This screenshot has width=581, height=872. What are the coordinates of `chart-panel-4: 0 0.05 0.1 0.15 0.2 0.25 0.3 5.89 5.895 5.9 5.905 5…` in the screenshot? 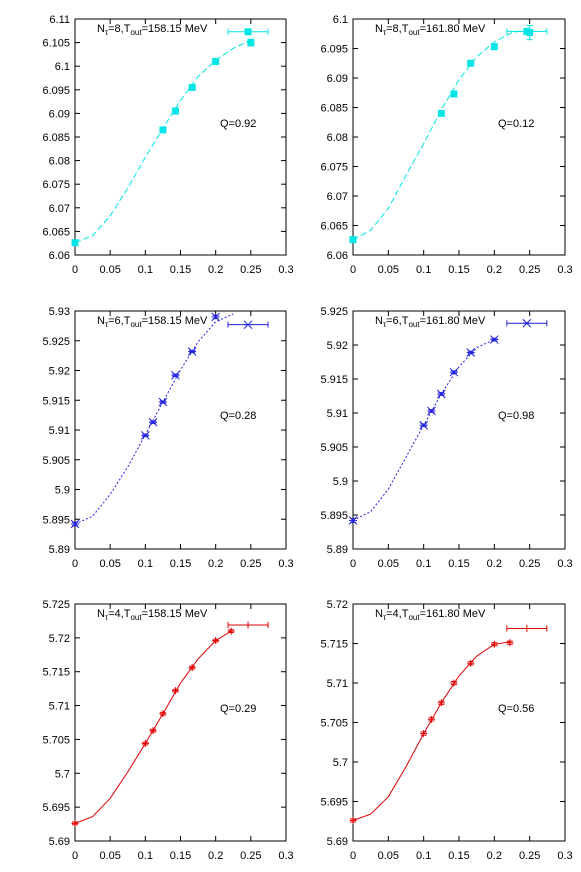 It's located at (446, 438).